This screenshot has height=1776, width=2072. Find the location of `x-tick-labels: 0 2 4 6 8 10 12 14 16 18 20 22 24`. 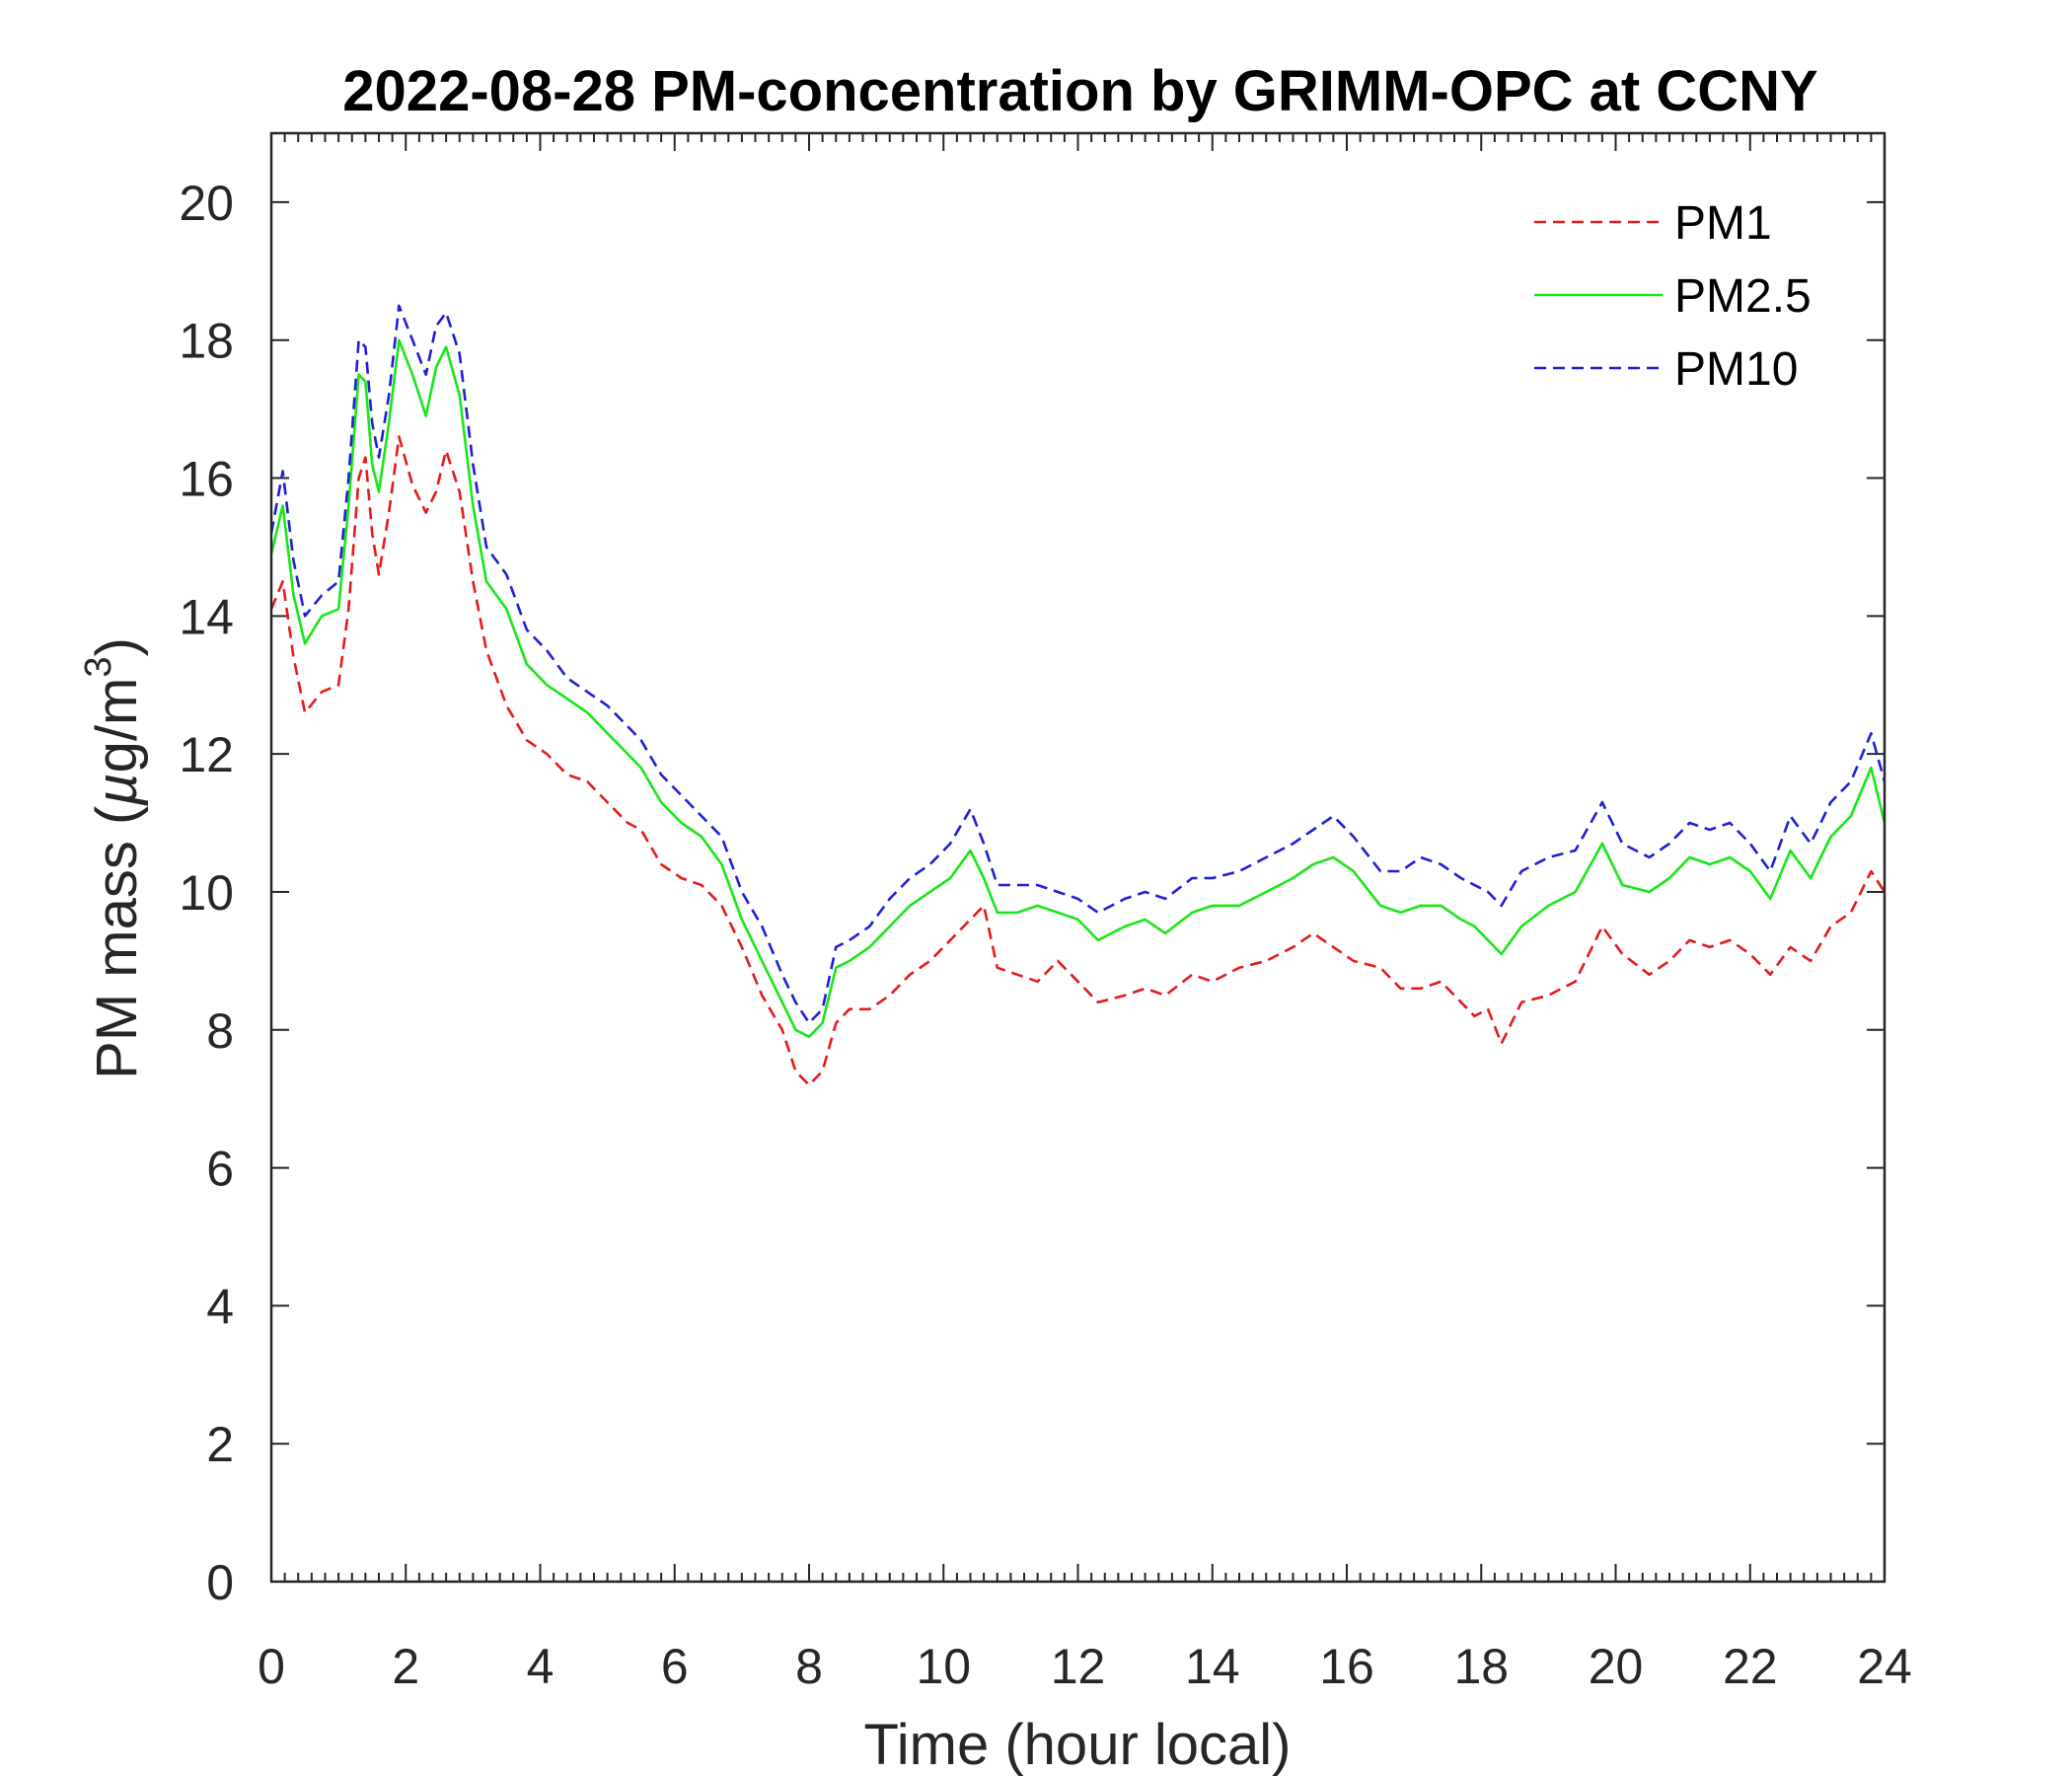

x-tick-labels: 0 2 4 6 8 10 12 14 16 18 20 22 24 is located at coordinates (1085, 1667).